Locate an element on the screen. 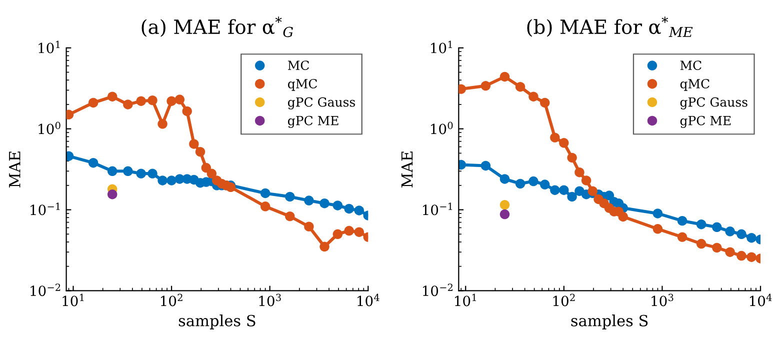  chart-title: (b) MAE for α$^{*}$$_{ME}$ is located at coordinates (610, 26).